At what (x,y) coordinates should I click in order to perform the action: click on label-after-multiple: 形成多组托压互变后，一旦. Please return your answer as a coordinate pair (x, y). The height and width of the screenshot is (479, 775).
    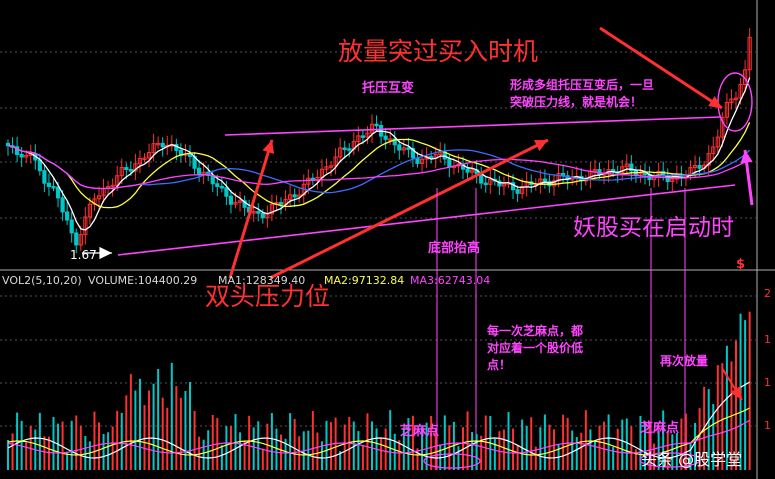
    Looking at the image, I should click on (582, 85).